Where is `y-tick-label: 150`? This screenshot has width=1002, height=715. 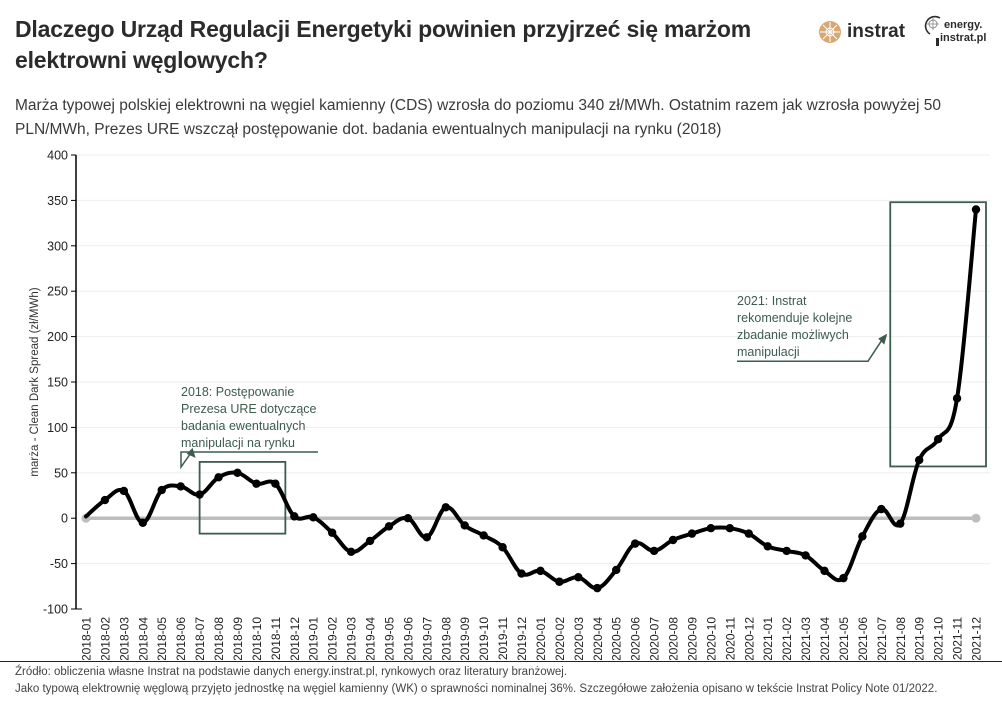
y-tick-label: 150 is located at coordinates (57, 383).